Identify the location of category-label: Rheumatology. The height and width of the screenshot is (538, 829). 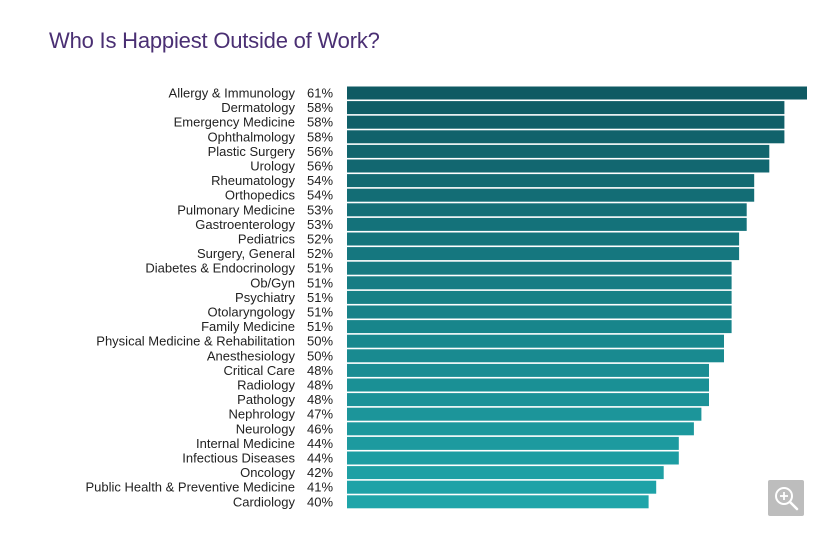
(253, 180).